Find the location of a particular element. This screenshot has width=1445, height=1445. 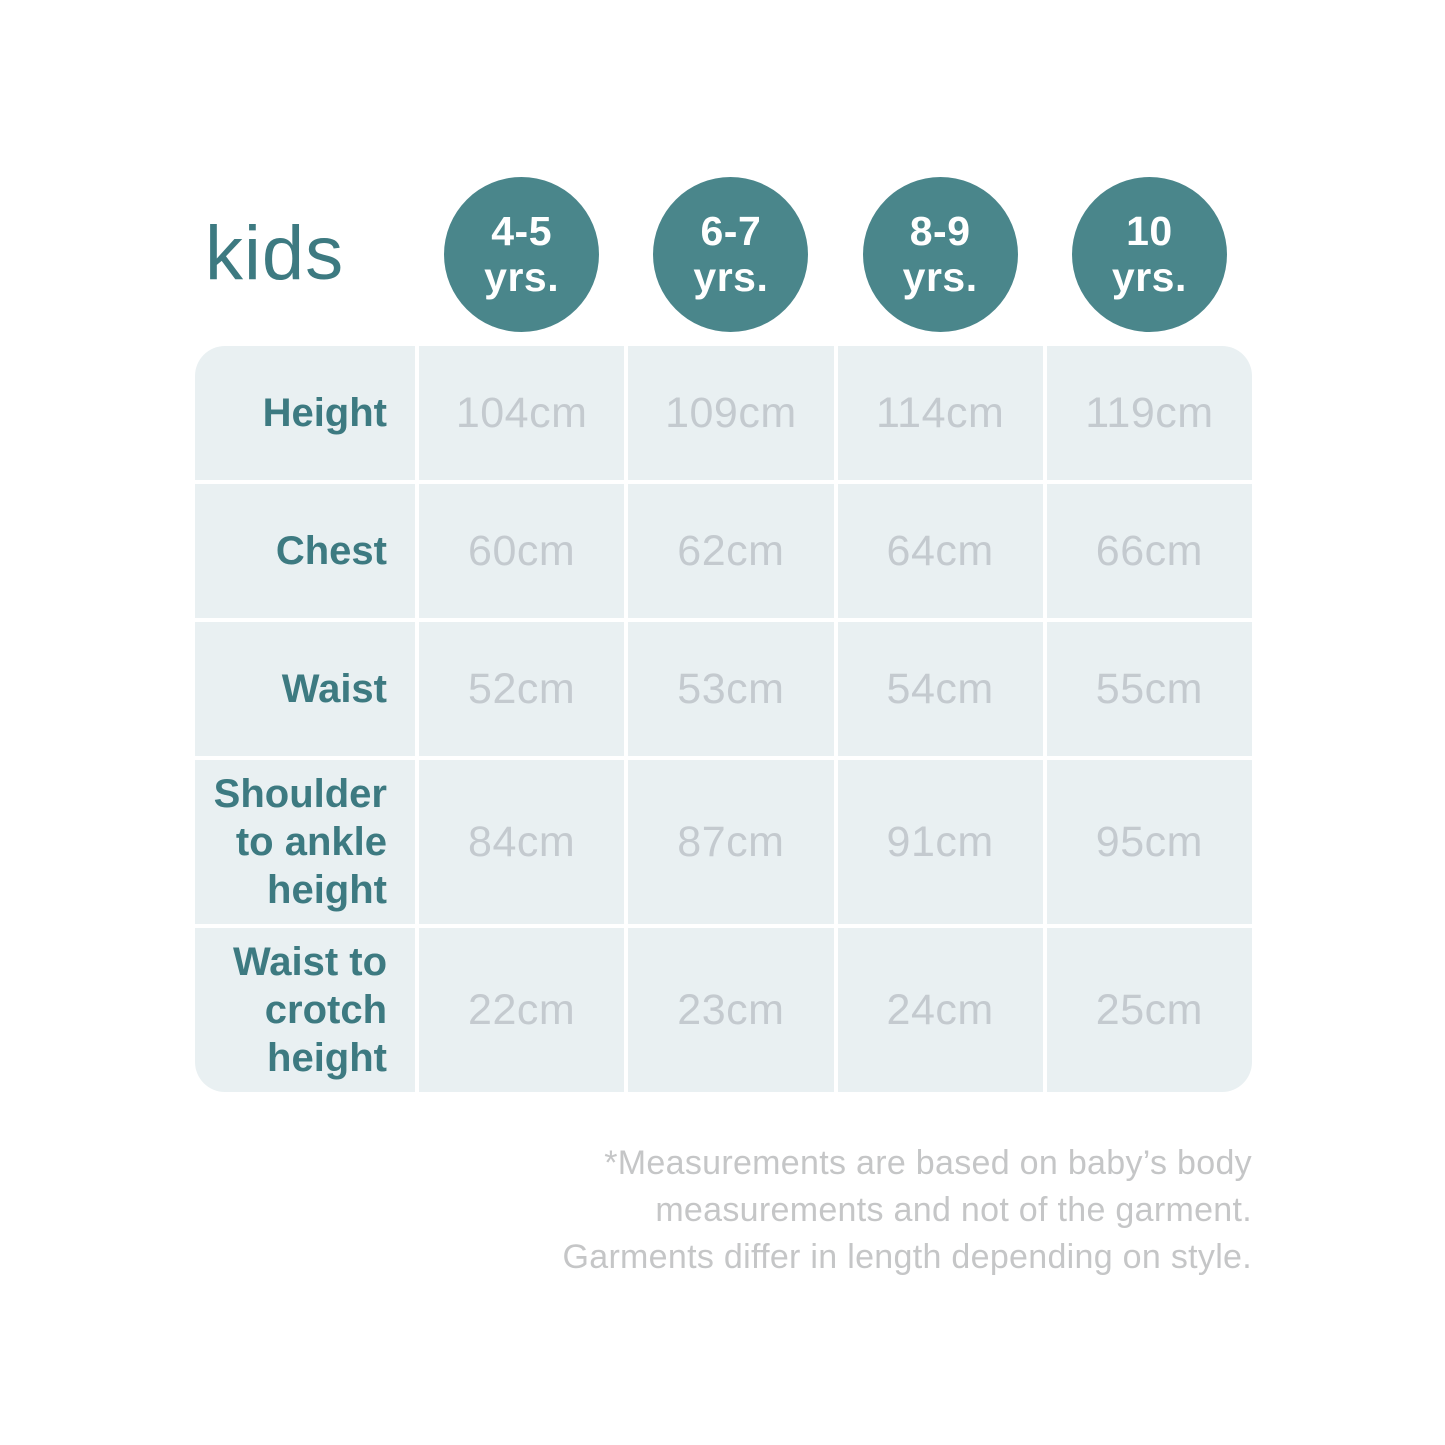

row-label-line: Shoulder is located at coordinates (300, 794).